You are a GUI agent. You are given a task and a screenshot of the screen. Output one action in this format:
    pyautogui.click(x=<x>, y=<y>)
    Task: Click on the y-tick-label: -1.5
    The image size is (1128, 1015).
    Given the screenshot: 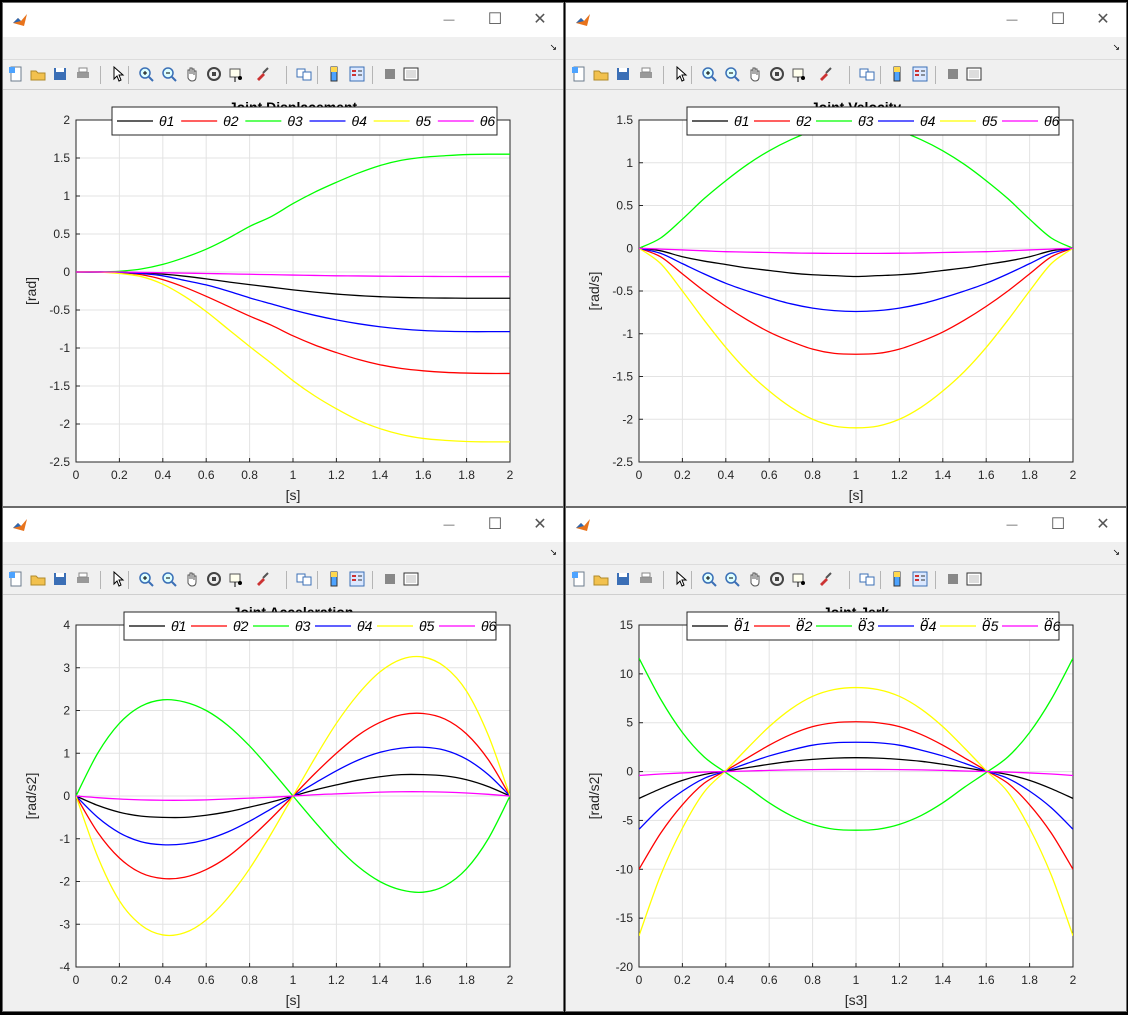 What is the action you would take?
    pyautogui.click(x=622, y=377)
    